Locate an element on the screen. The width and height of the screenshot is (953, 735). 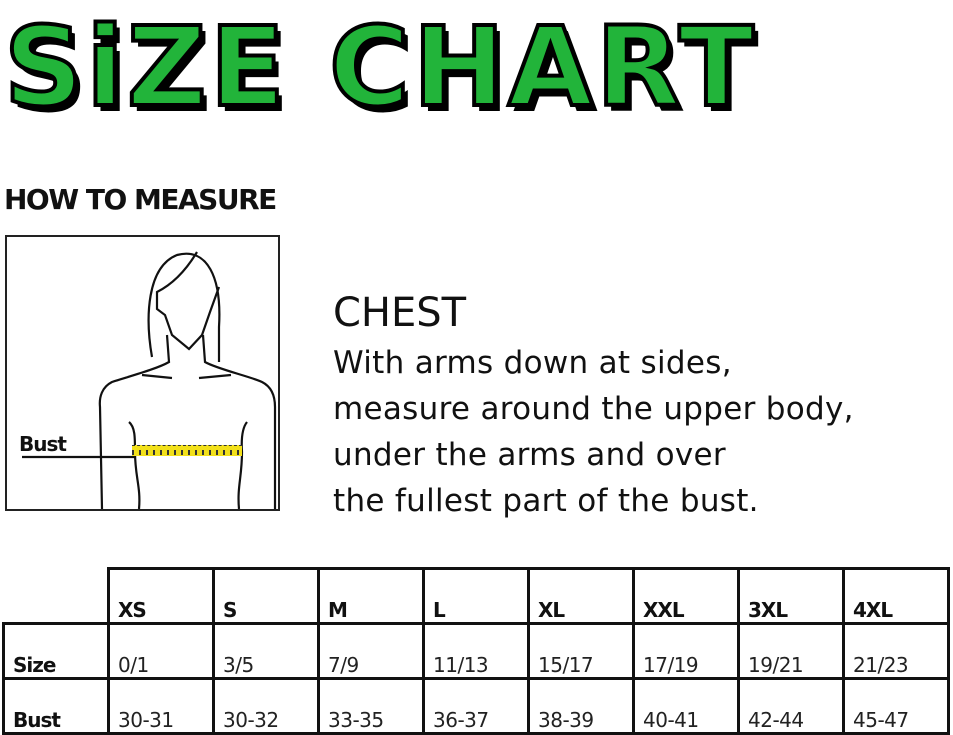
measurement-figure: Bust is located at coordinates (142, 373).